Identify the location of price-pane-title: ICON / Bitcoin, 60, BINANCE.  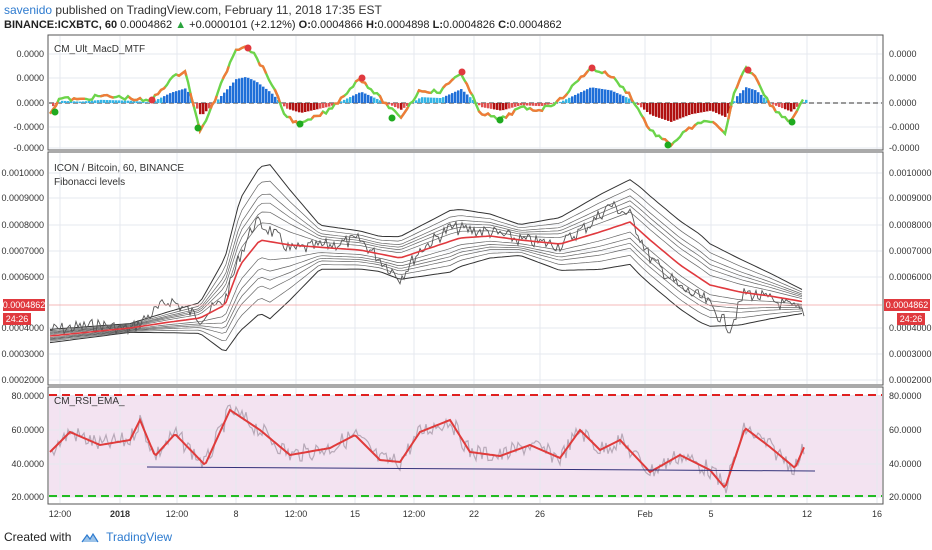
(119, 168).